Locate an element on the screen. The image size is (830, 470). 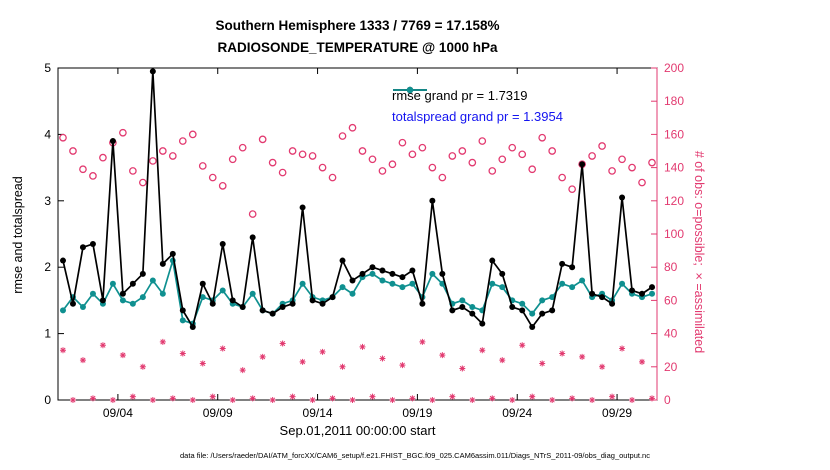
svg-text: 120 is located at coordinates (674, 201).